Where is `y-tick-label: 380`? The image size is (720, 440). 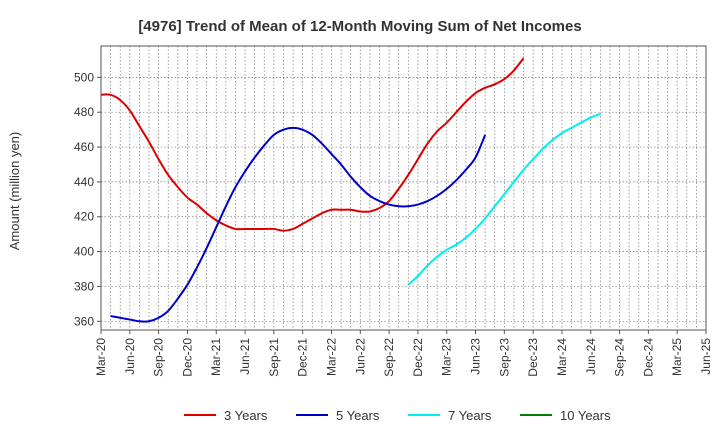 y-tick-label: 380 is located at coordinates (84, 286).